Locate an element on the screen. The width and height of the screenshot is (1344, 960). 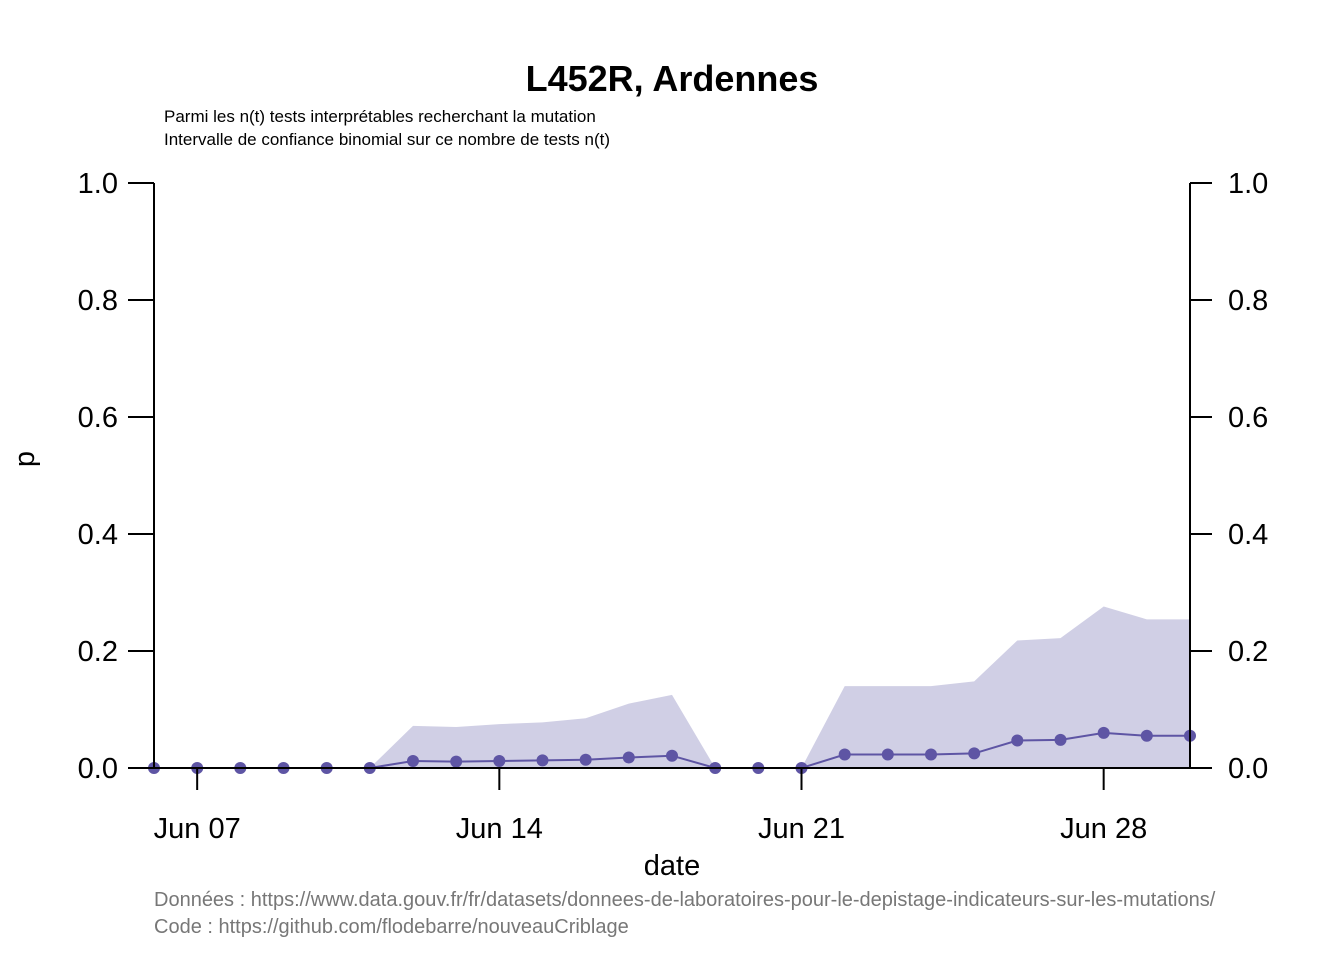
y-tick-label-right: 0.6 is located at coordinates (1248, 418).